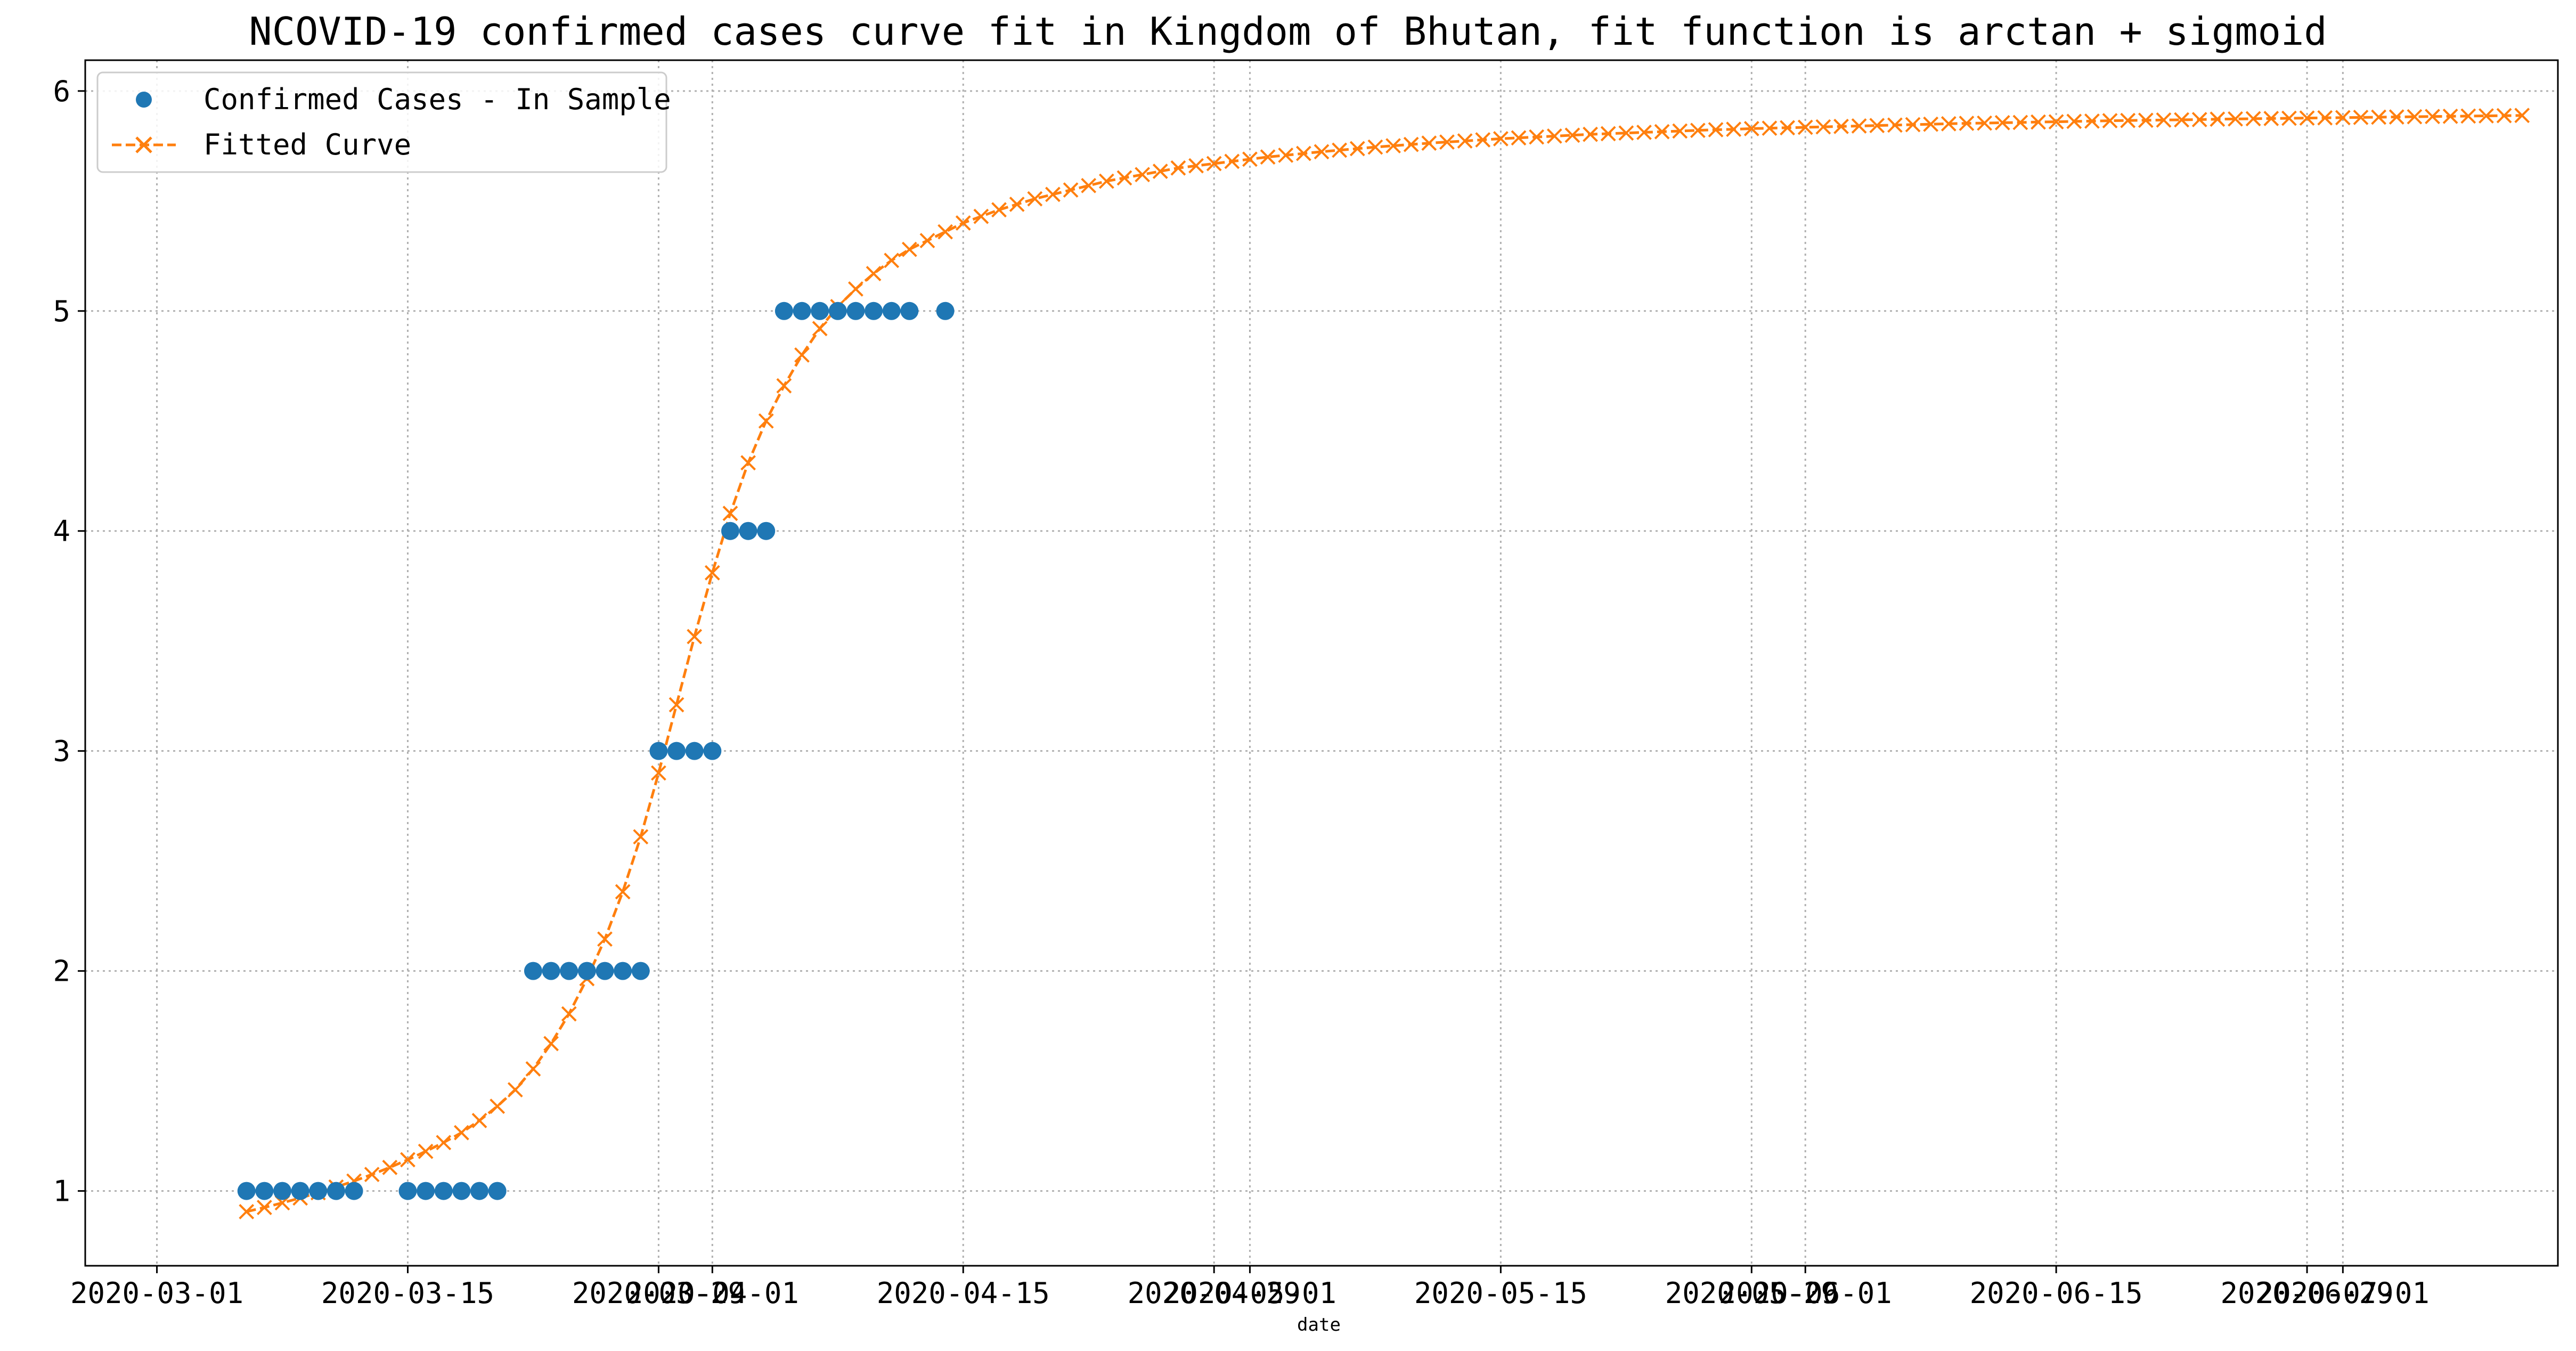  Describe the element at coordinates (2343, 1293) in the screenshot. I see `x-tick-label: 2020-07-01` at that location.